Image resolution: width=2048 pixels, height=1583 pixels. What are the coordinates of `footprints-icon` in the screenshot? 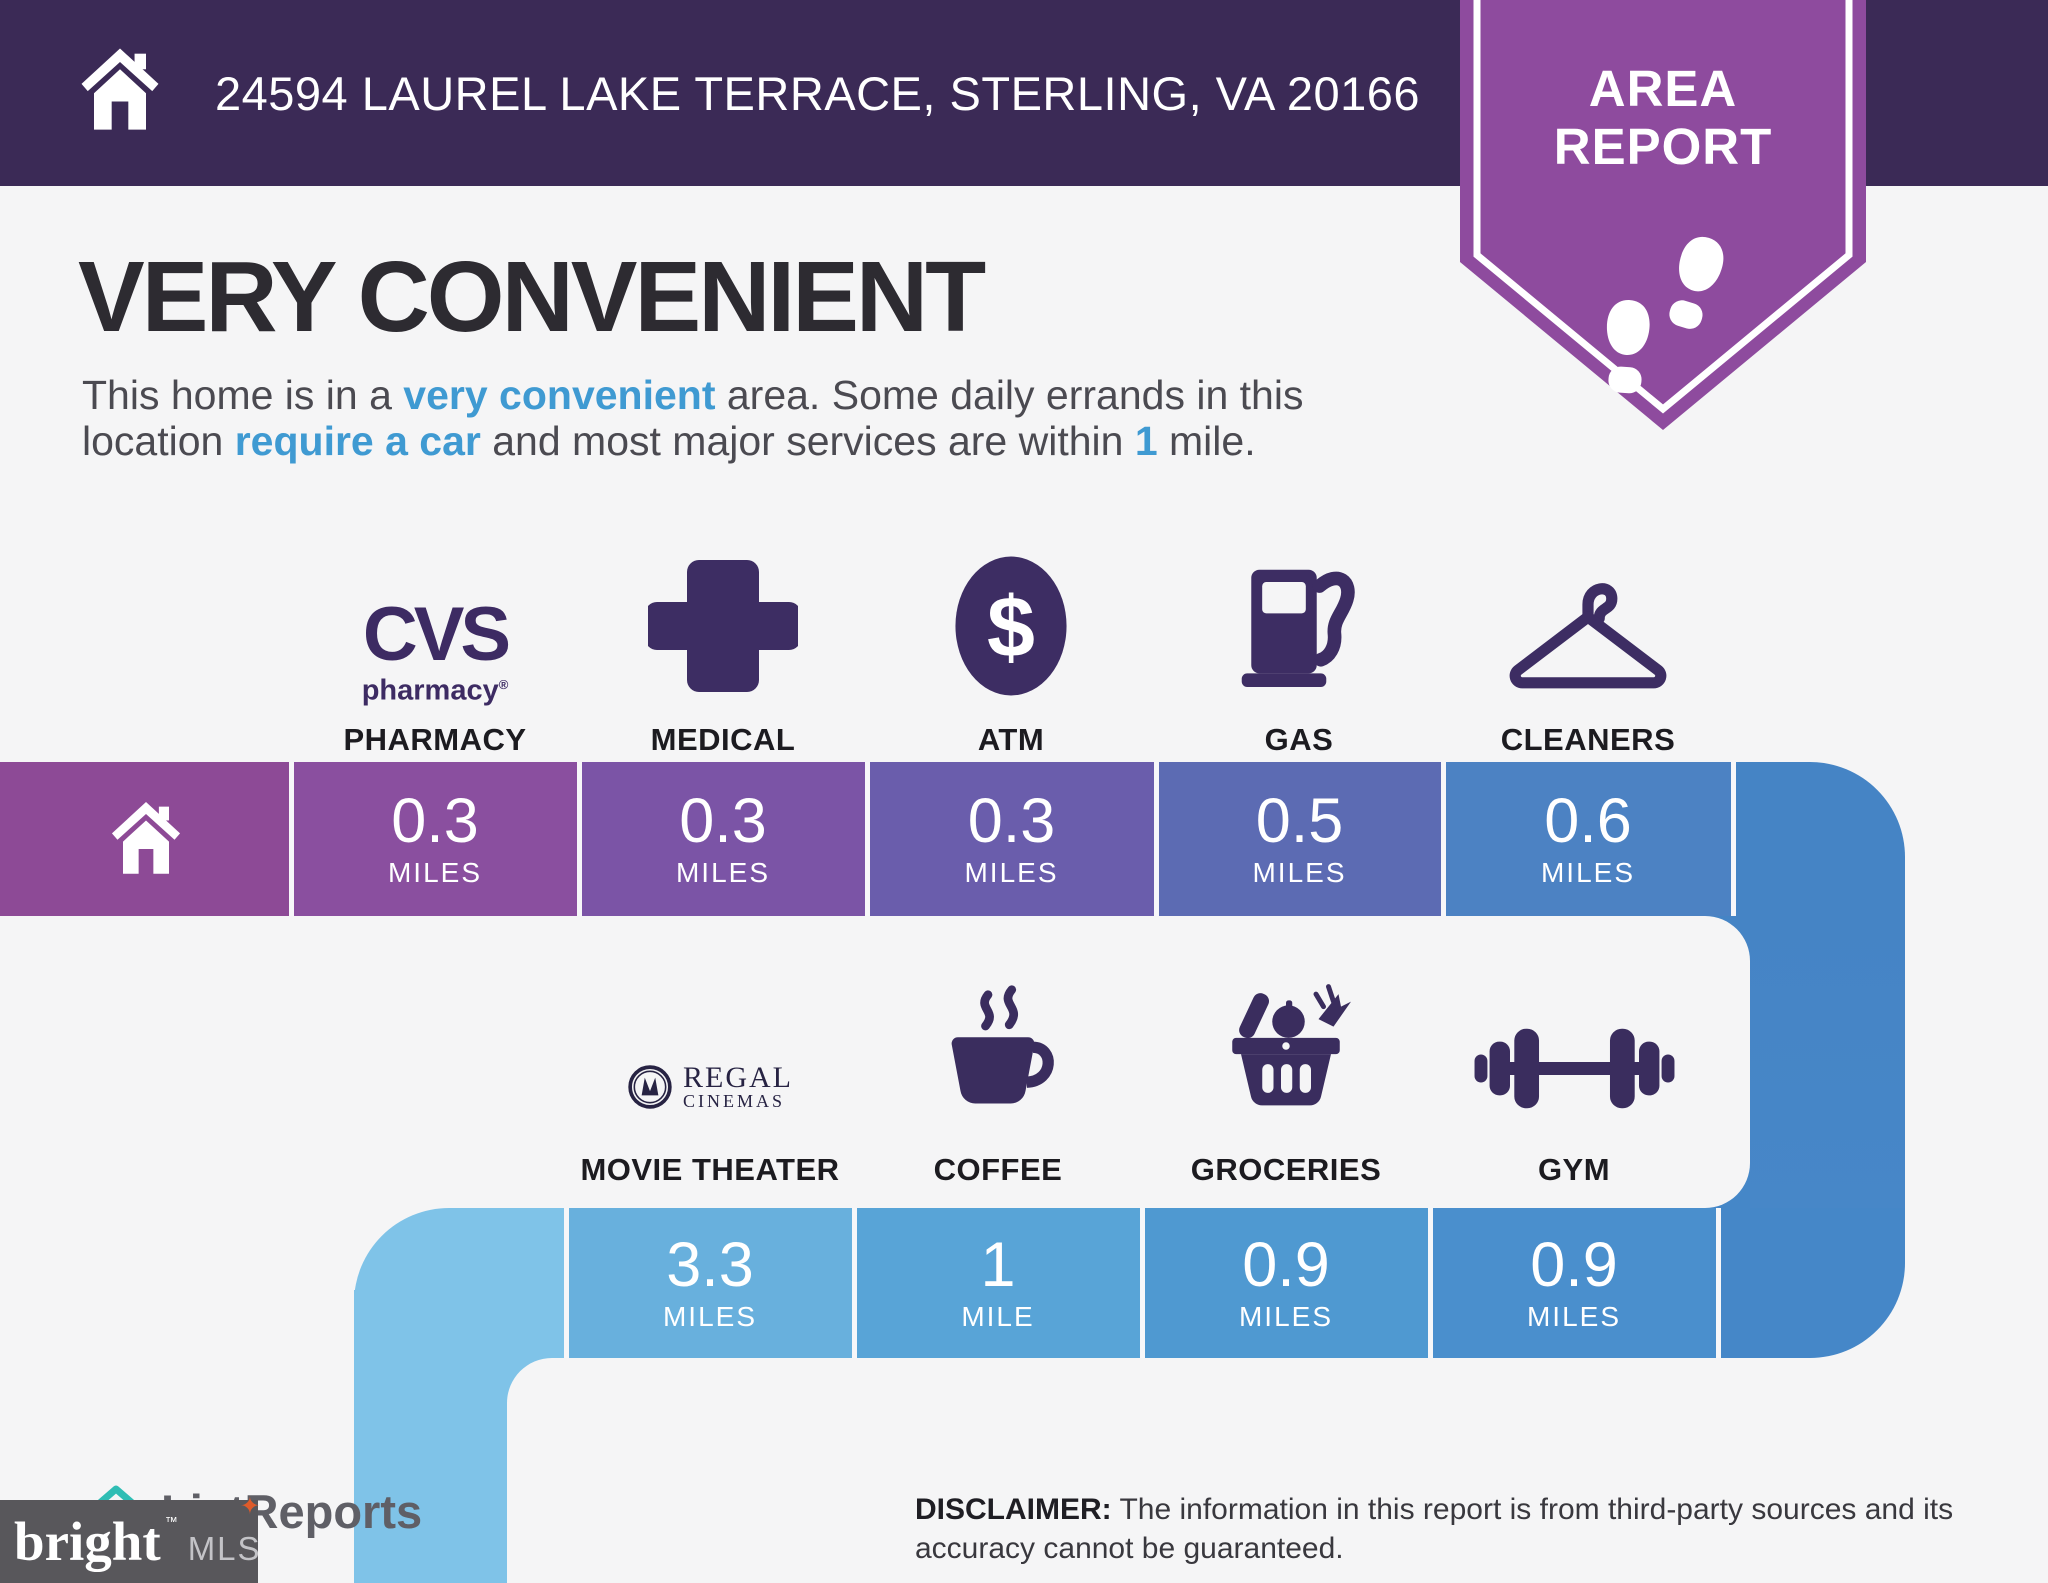 It's located at (1665, 315).